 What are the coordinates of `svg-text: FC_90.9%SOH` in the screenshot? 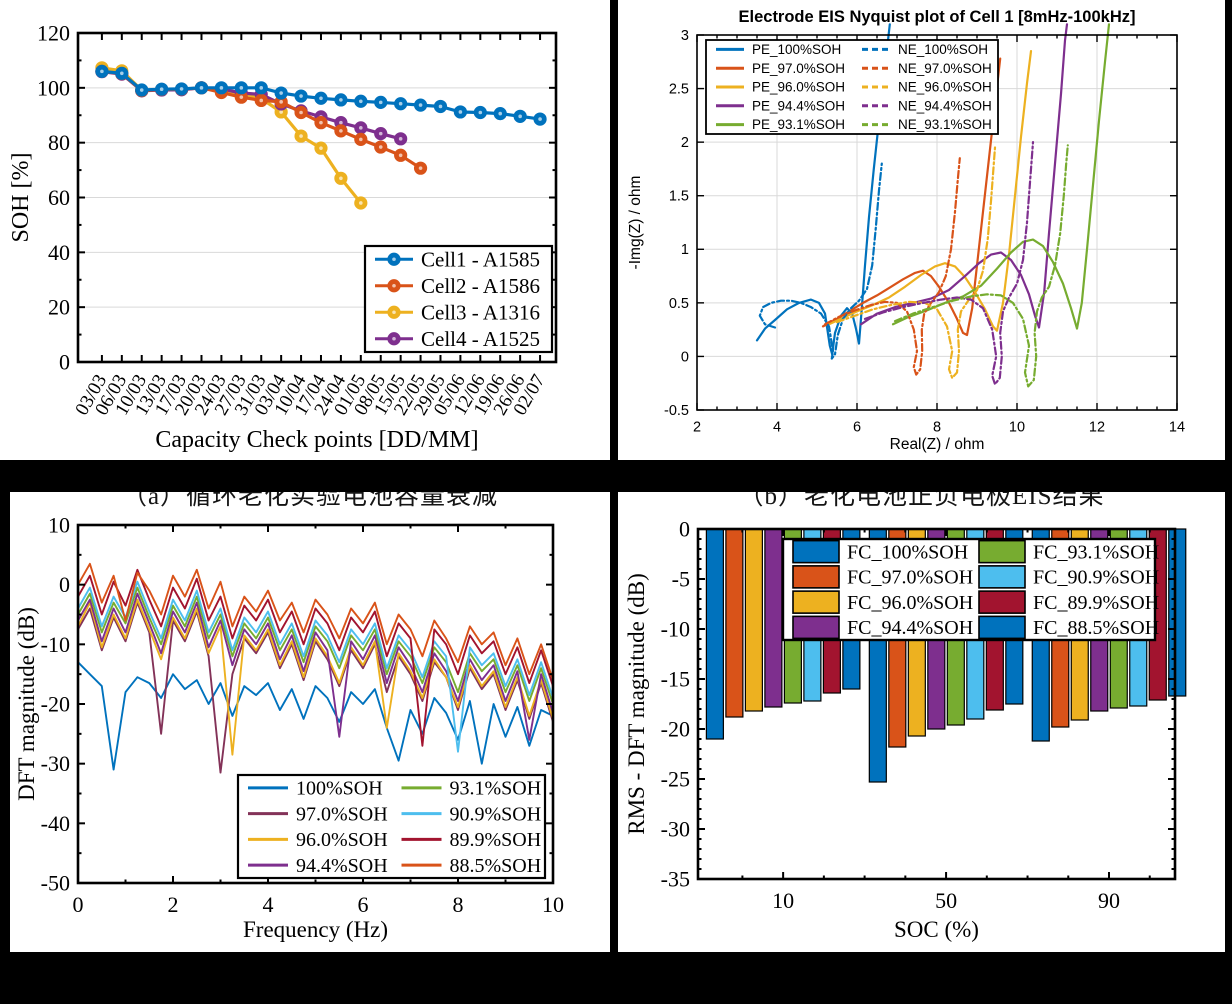 It's located at (1096, 578).